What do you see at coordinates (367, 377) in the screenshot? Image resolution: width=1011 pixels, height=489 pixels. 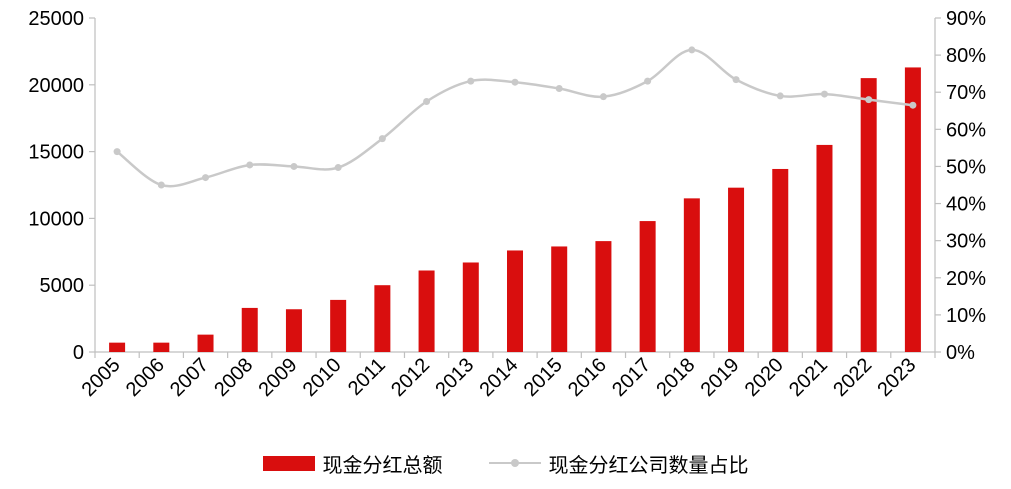 I see `svg-text: 2011` at bounding box center [367, 377].